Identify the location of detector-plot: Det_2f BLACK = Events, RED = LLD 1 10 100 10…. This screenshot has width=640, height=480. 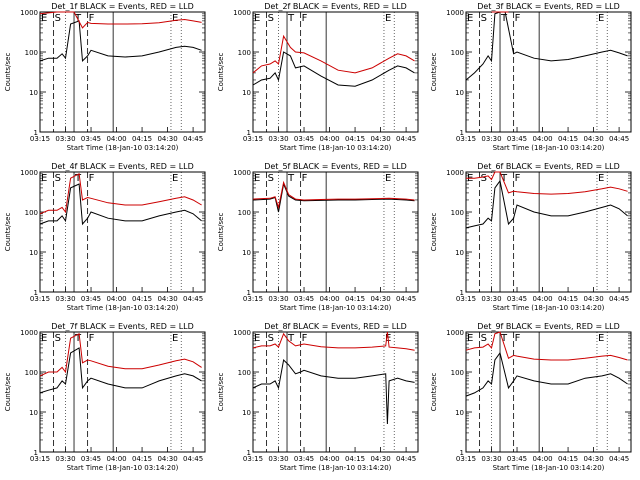
(318, 77).